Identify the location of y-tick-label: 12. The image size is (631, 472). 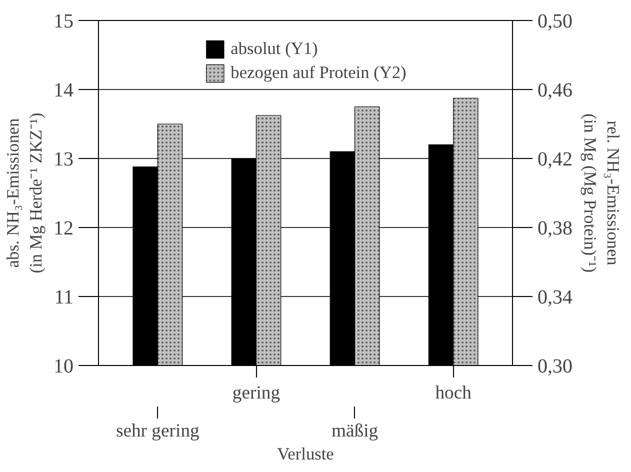
(64, 229).